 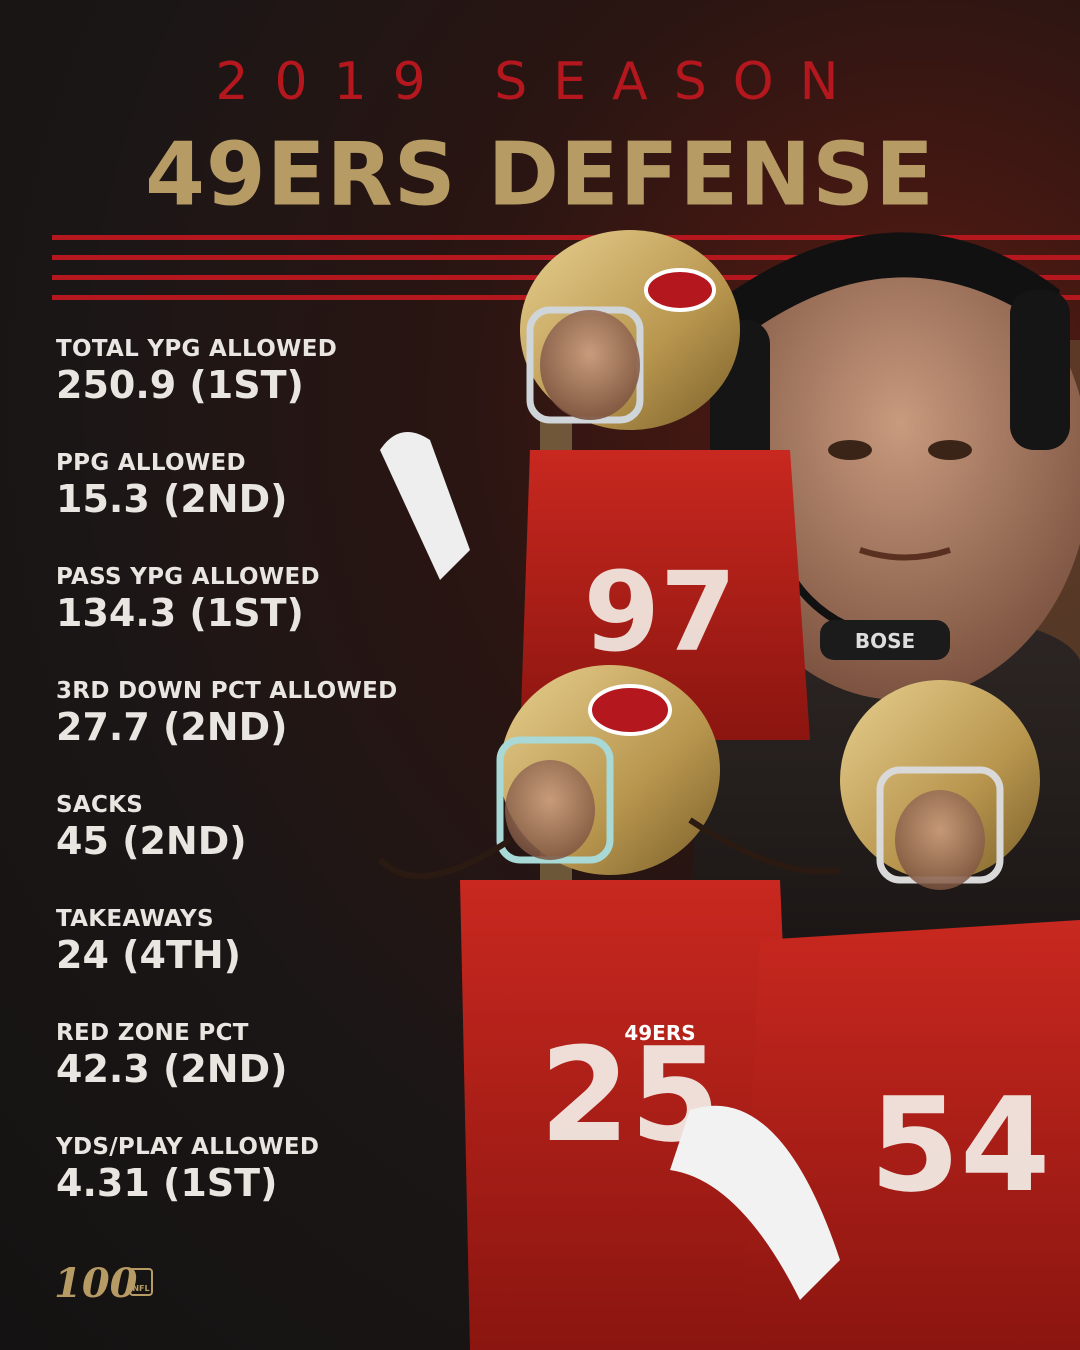 I want to click on stat-item: YDS/PLAY ALLOWED 4.31 (1ST), so click(x=187, y=1169).